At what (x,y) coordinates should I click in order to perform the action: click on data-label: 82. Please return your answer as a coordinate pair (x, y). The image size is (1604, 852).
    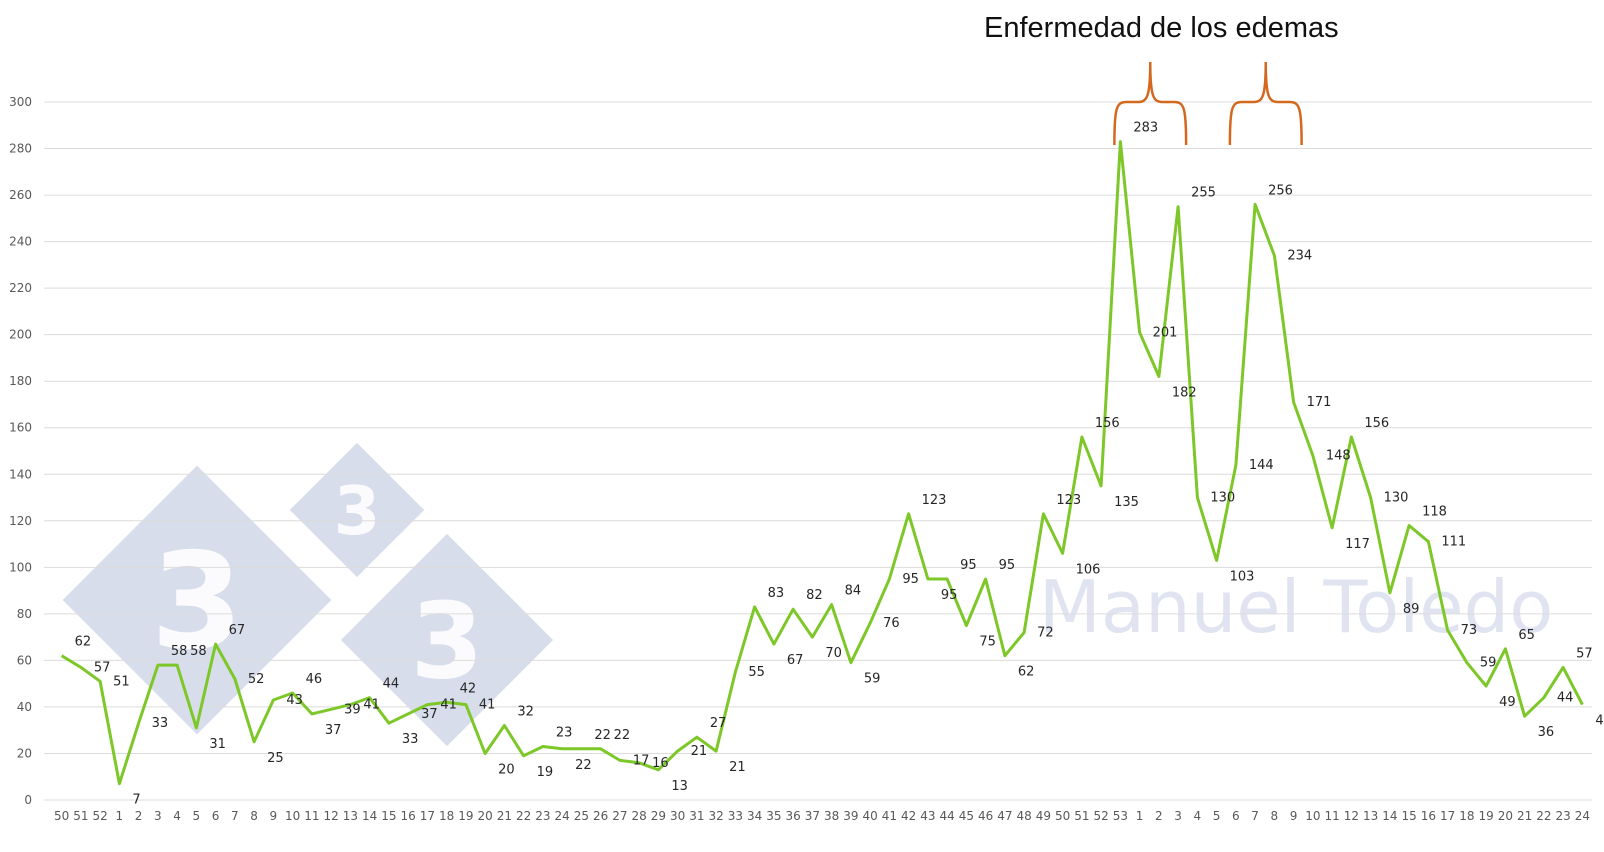
    Looking at the image, I should click on (814, 595).